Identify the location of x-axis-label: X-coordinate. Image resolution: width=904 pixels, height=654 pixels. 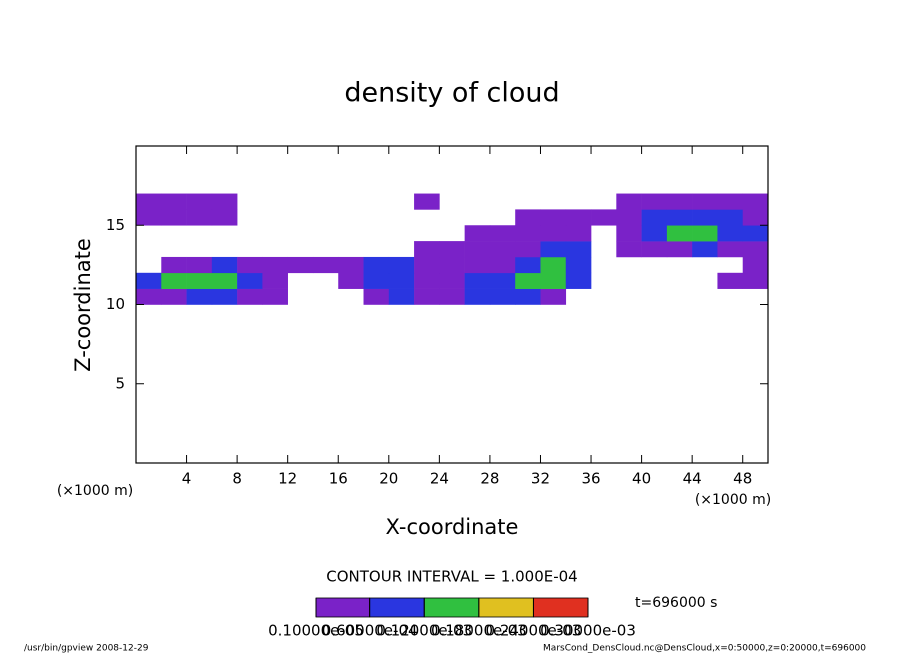
(452, 527).